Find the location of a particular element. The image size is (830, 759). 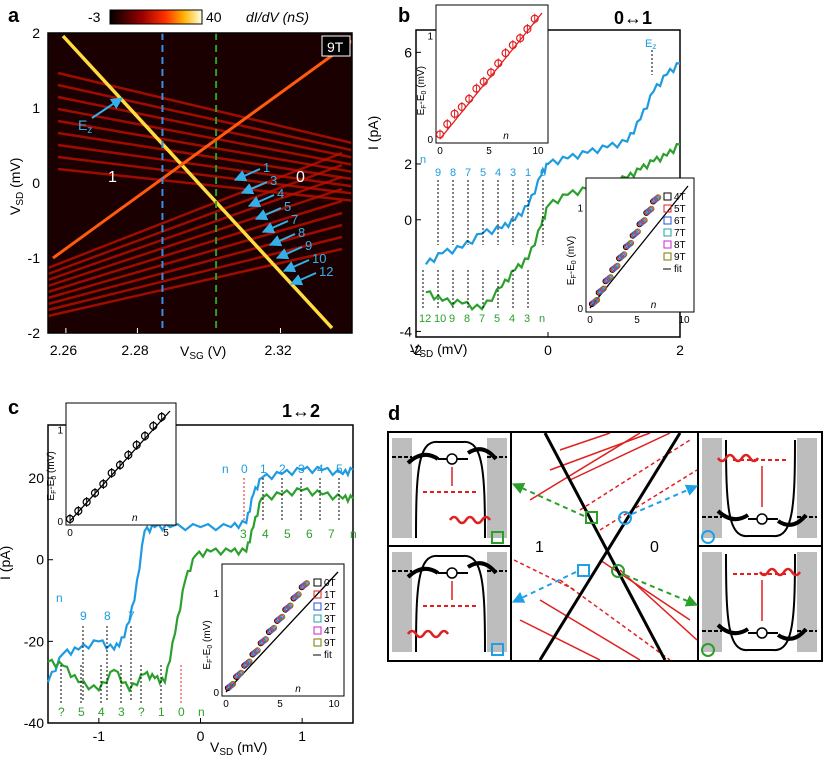

blue-level-label: 5 is located at coordinates (339, 469).